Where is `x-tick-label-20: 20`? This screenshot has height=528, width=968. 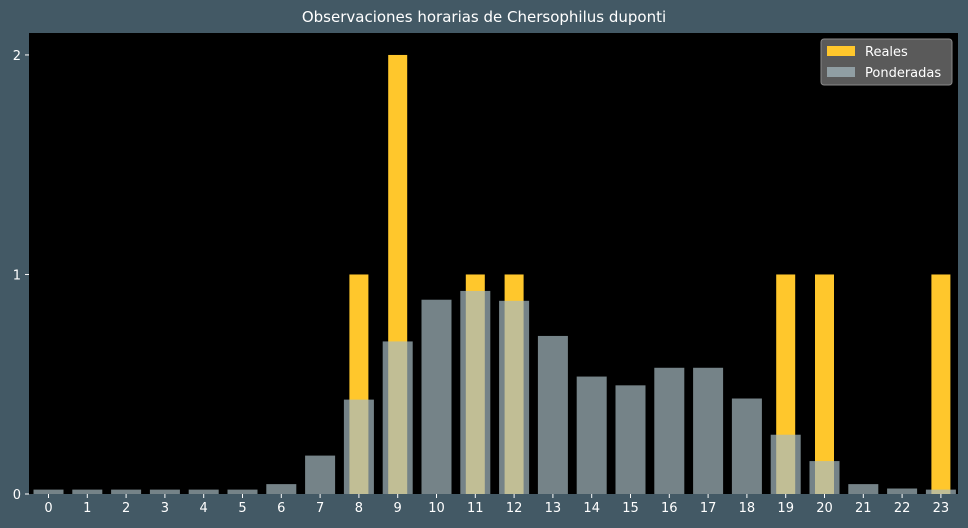
x-tick-label-20: 20 is located at coordinates (824, 508).